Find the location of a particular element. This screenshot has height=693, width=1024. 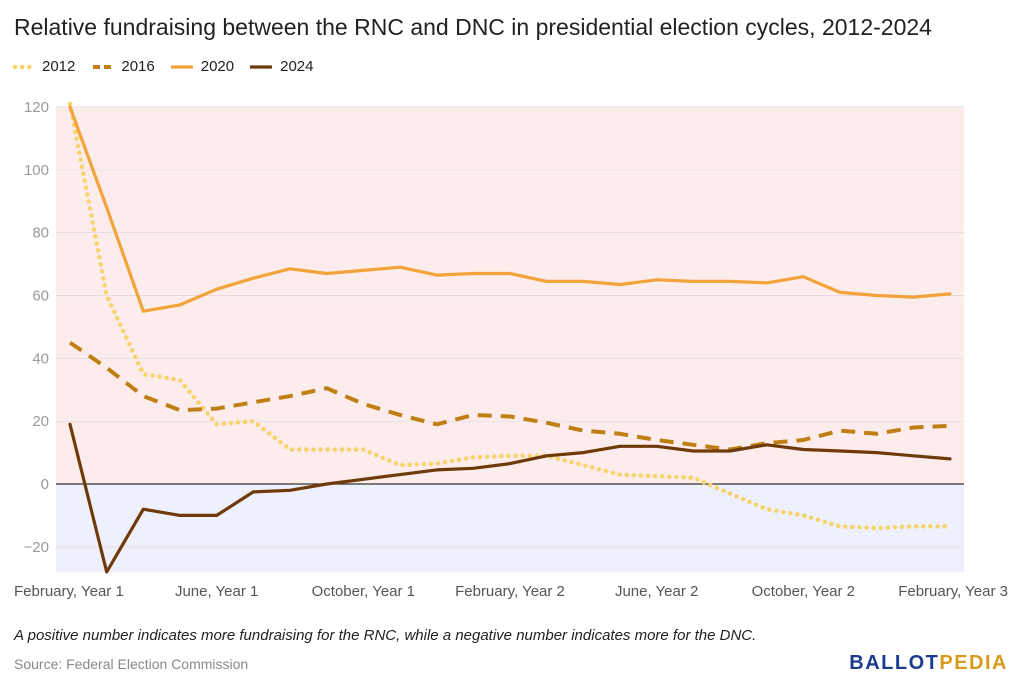

legend: 2012 2016 2020 2024 is located at coordinates (163, 66).